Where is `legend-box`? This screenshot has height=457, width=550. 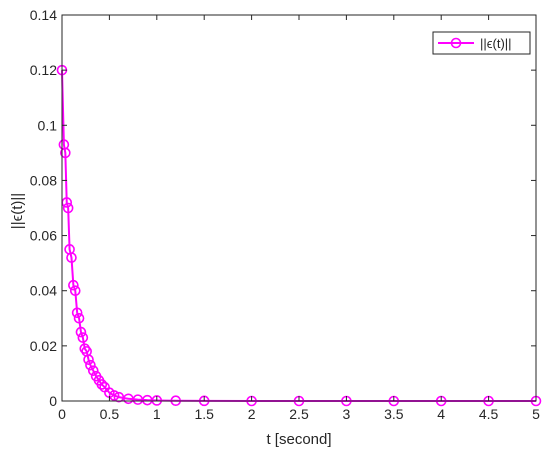 legend-box is located at coordinates (481, 43).